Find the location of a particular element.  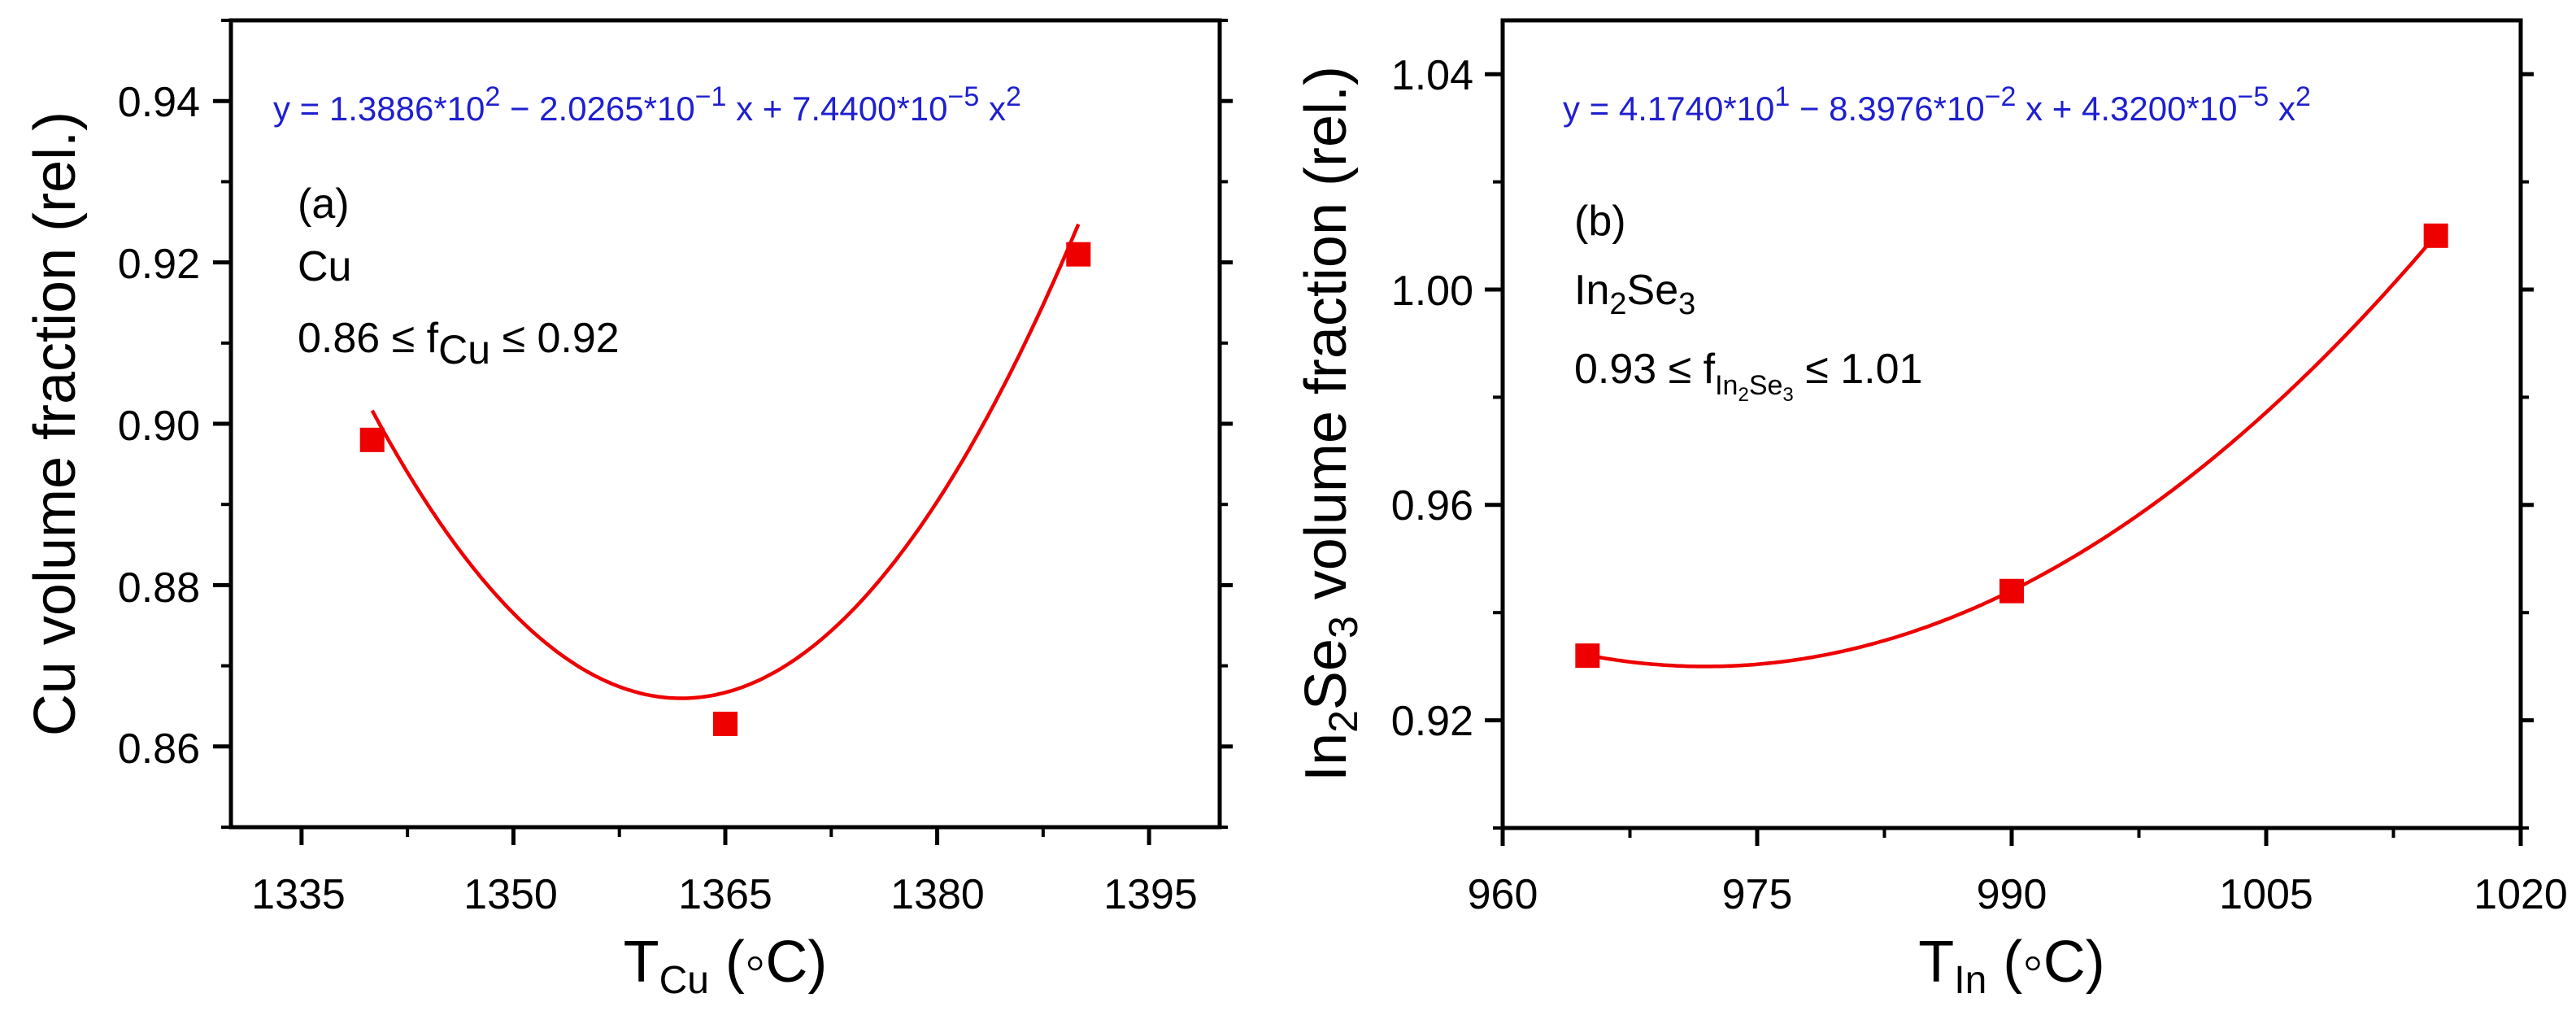

x-tick-label: 1365 is located at coordinates (725, 894).